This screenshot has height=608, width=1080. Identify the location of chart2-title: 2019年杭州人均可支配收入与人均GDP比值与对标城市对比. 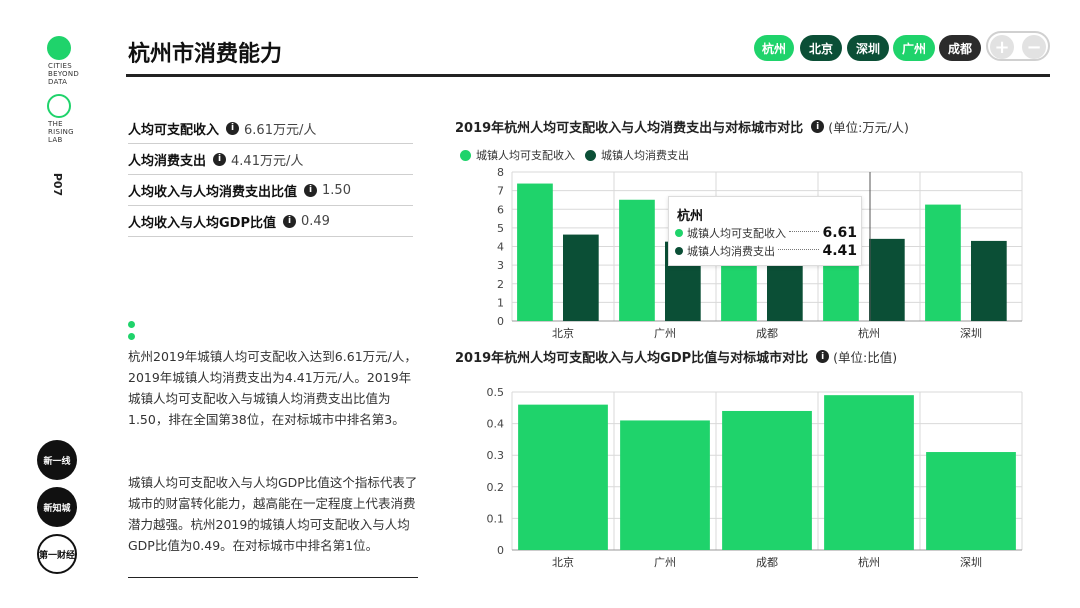
(632, 358).